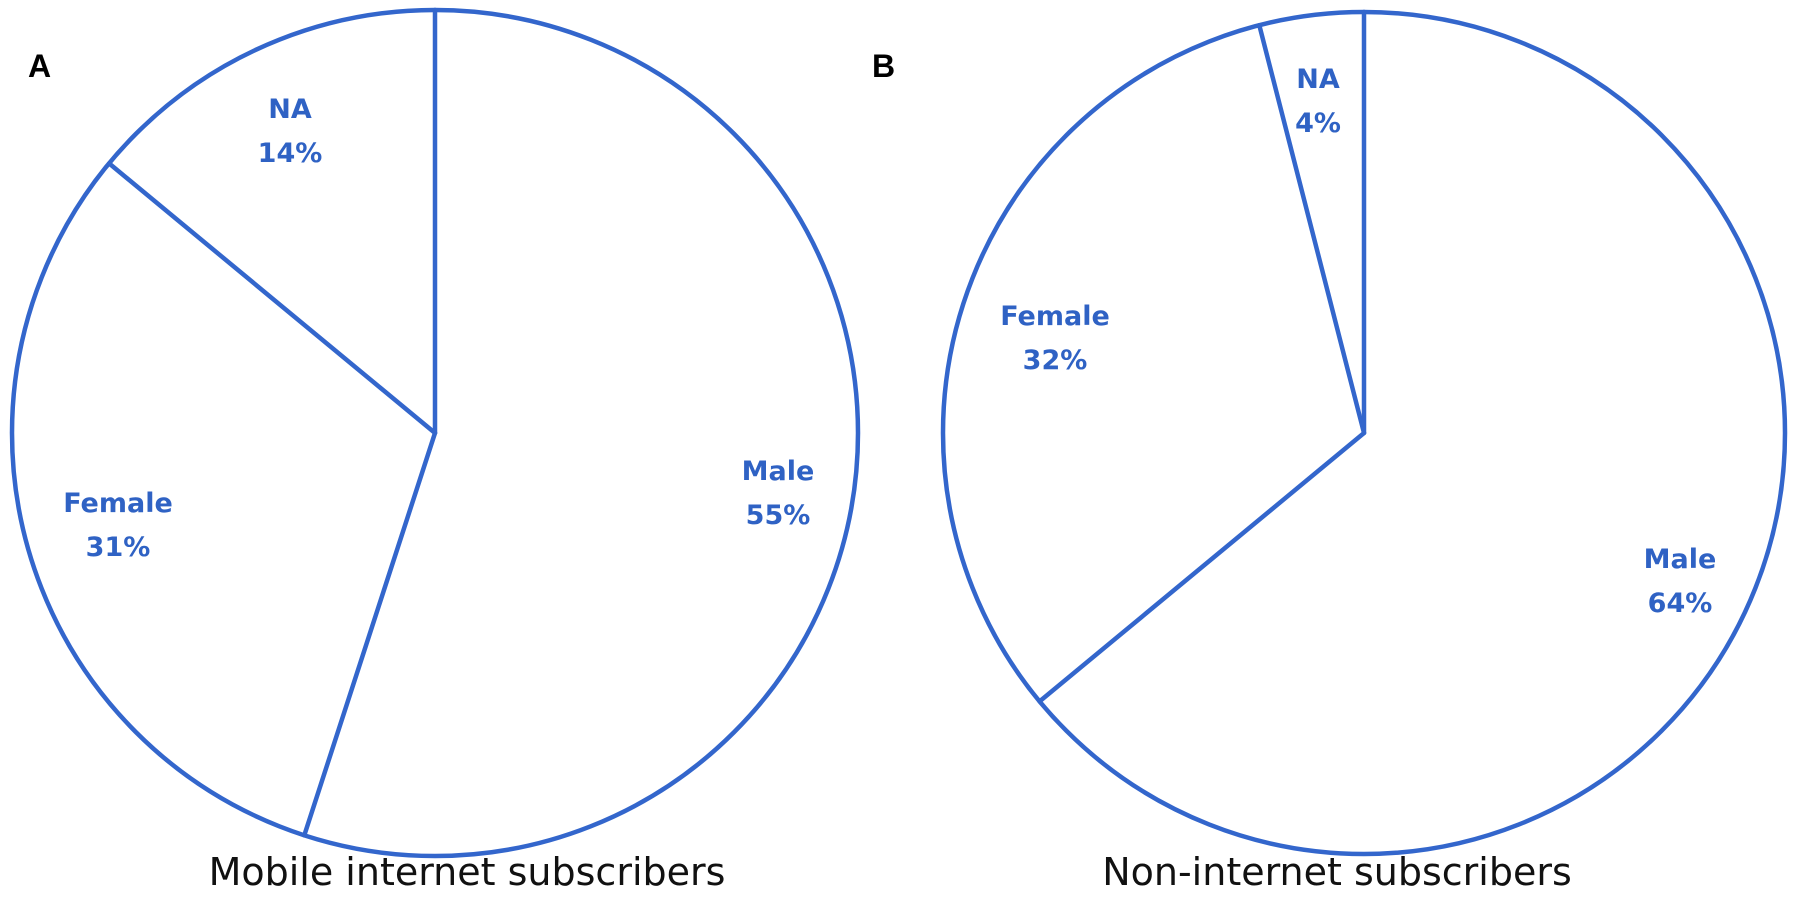 This screenshot has height=902, width=1800. What do you see at coordinates (290, 153) in the screenshot?
I see `slice-value-na: 14%` at bounding box center [290, 153].